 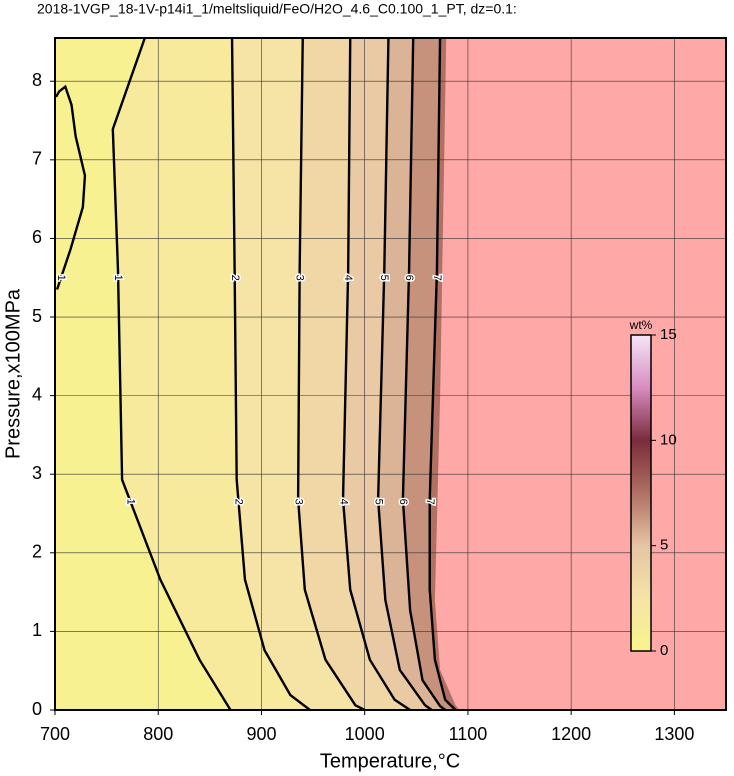 What do you see at coordinates (390, 761) in the screenshot?
I see `x-axis-label: Temperature,°C` at bounding box center [390, 761].